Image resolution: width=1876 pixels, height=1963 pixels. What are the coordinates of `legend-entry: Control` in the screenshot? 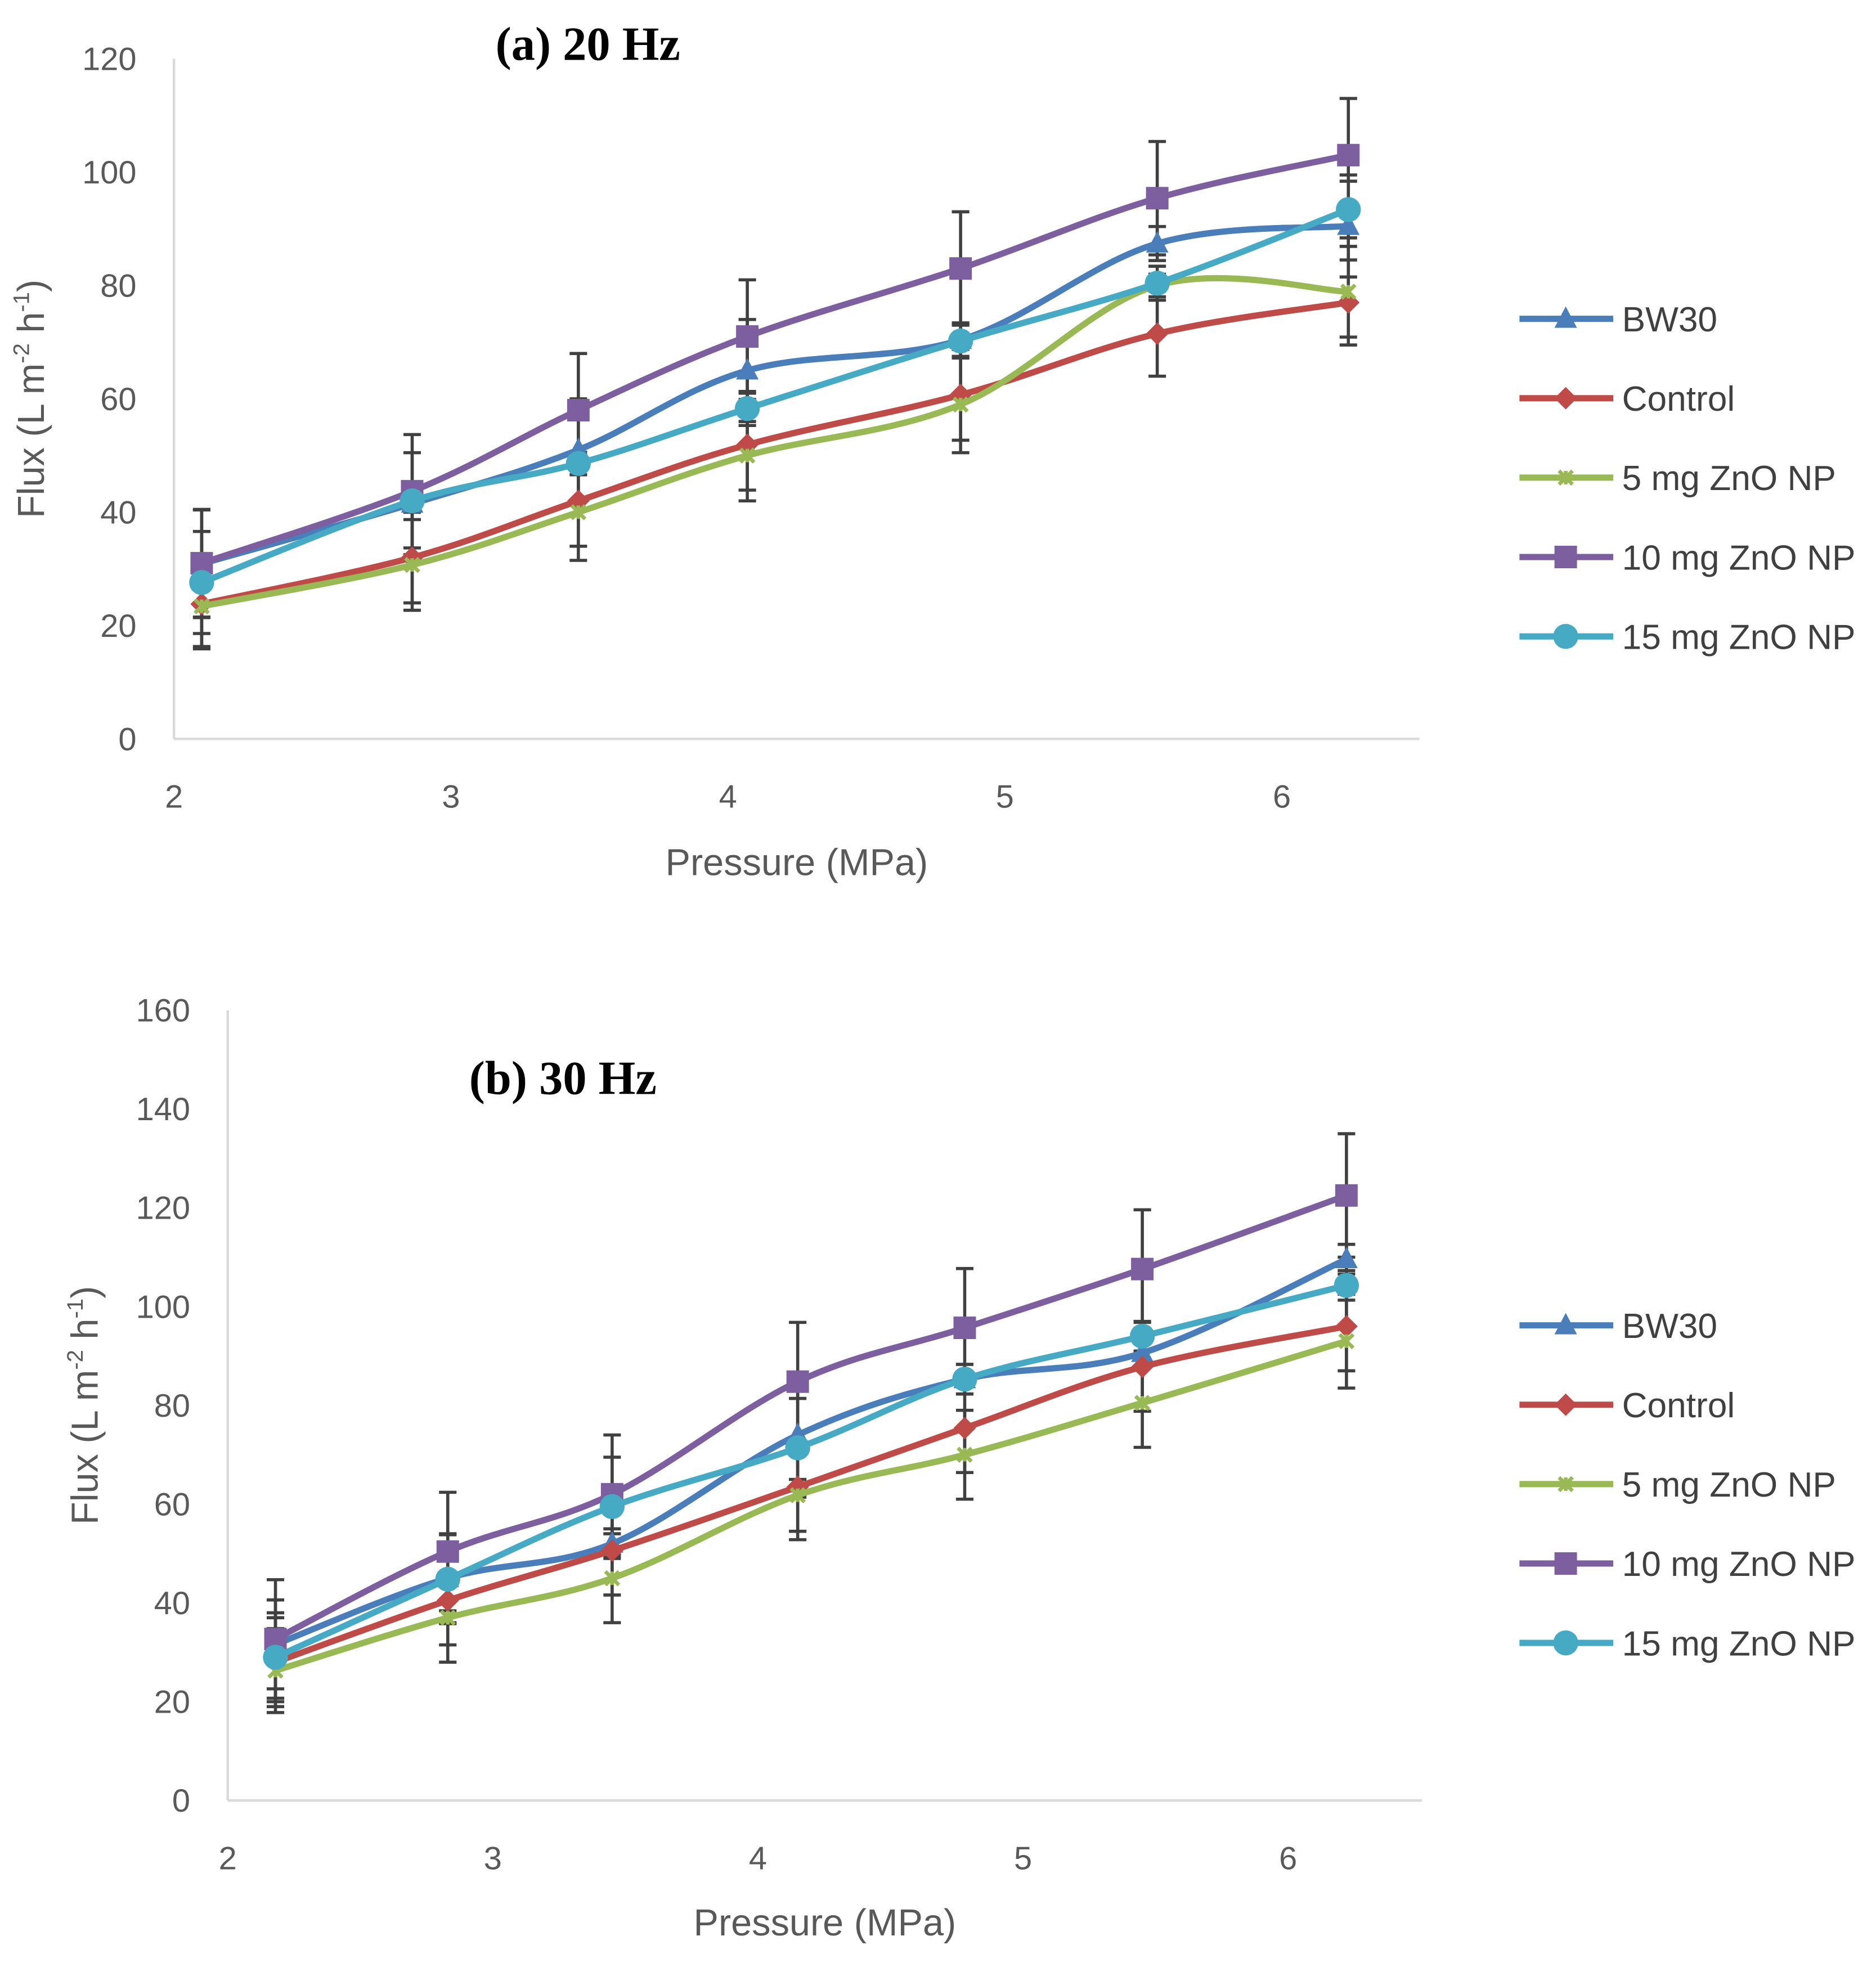 It's located at (1627, 399).